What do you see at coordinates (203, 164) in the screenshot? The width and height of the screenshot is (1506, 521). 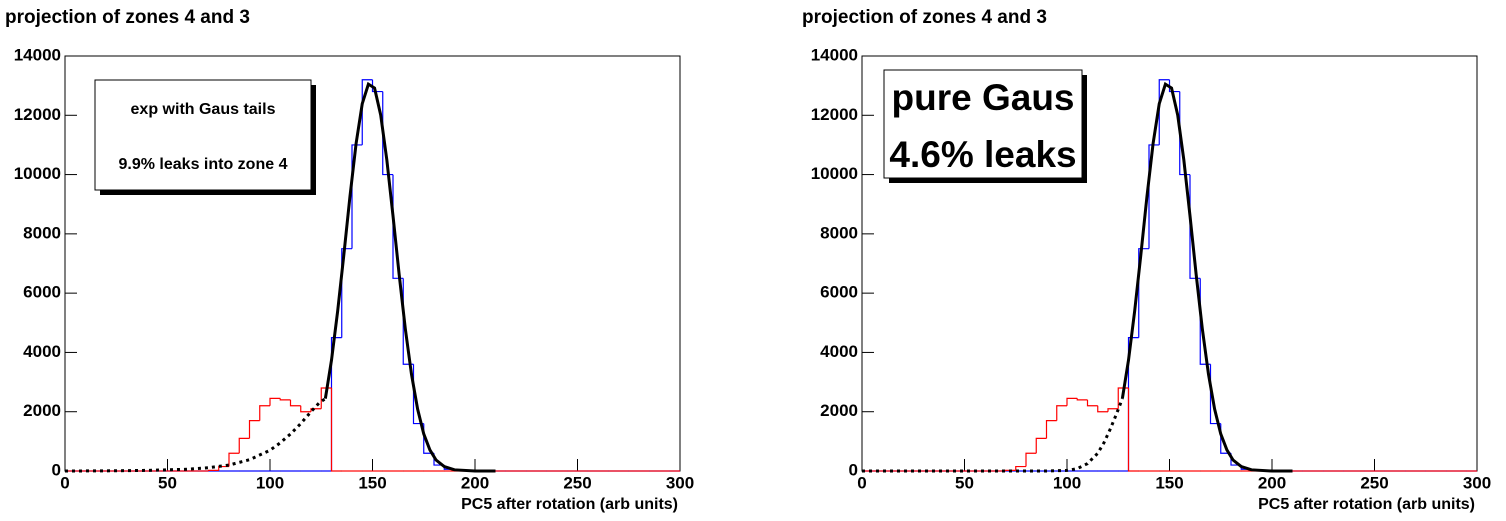 I see `annotation: 9.9% leaks into zone 4` at bounding box center [203, 164].